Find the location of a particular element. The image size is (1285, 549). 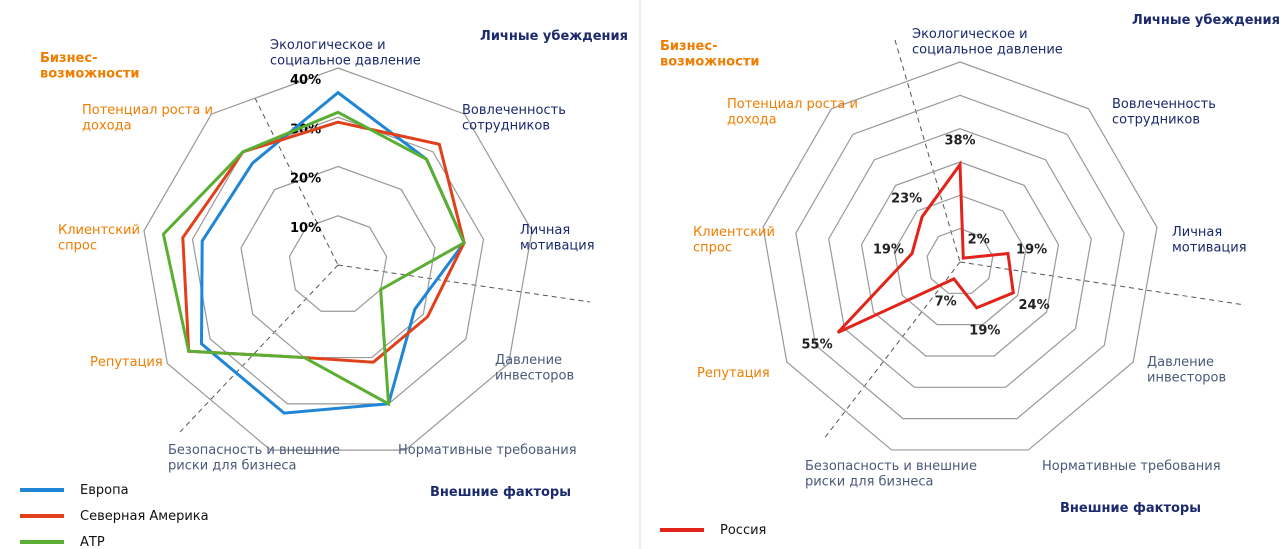

data-label: 24% is located at coordinates (1034, 304).